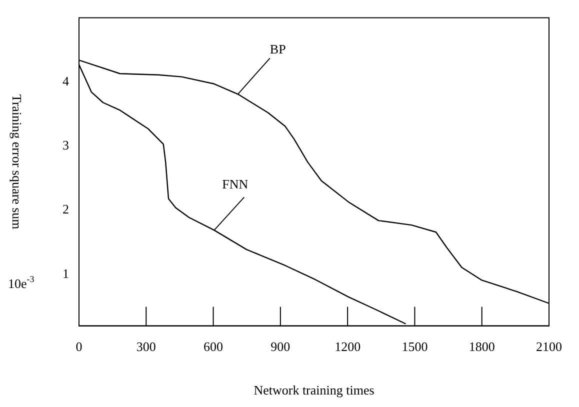  Describe the element at coordinates (235, 184) in the screenshot. I see `text: FNN` at that location.